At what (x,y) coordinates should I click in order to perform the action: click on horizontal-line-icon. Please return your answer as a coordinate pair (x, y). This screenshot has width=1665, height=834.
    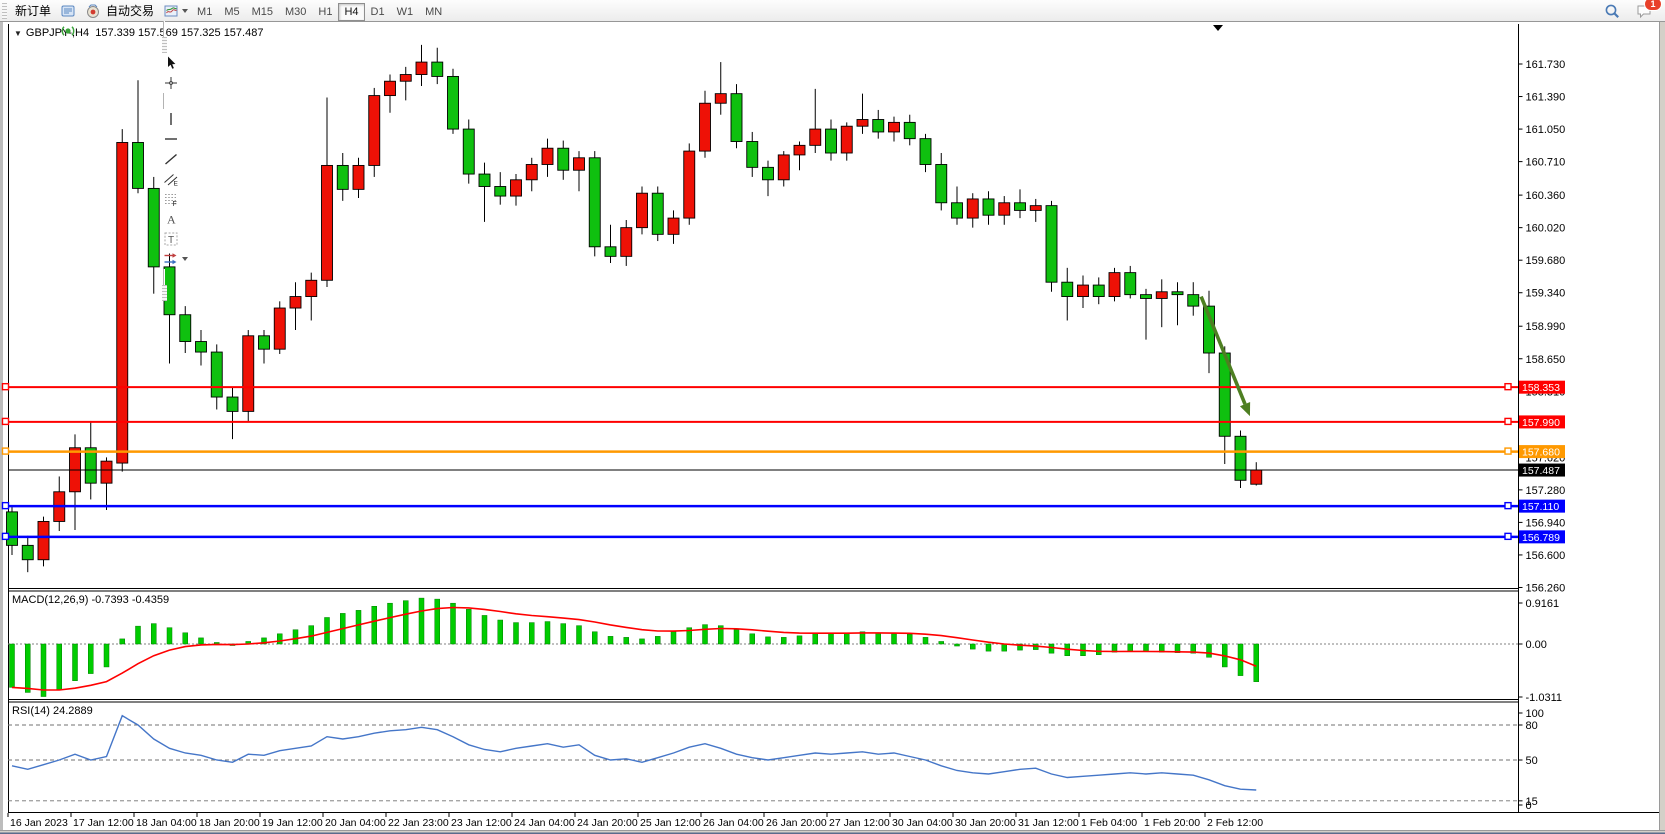
    Looking at the image, I should click on (175, 139).